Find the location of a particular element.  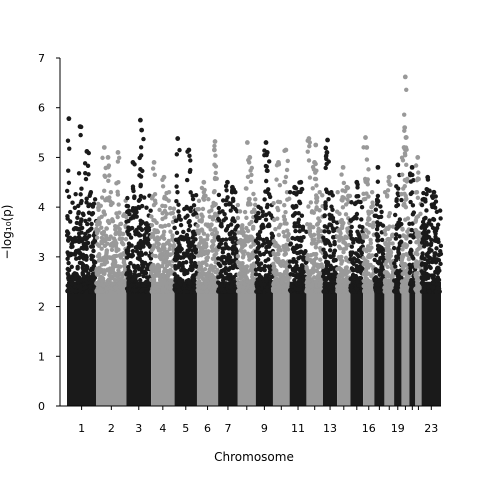

chromosome-11-points is located at coordinates (298, 292).